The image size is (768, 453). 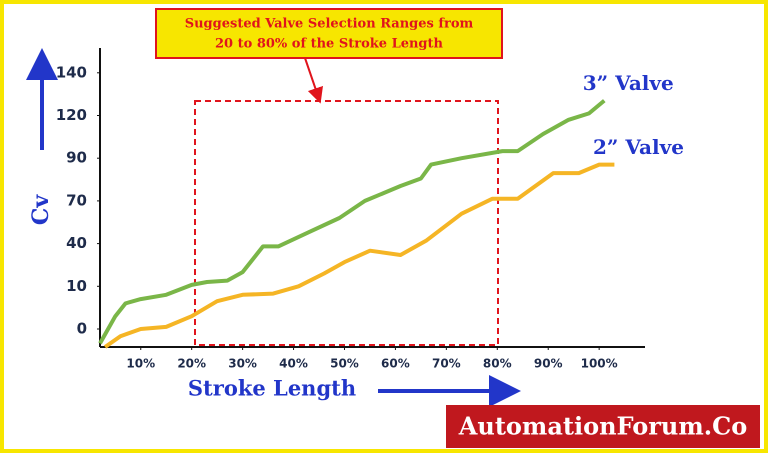 I want to click on series-label: 2” Valve, so click(x=638, y=147).